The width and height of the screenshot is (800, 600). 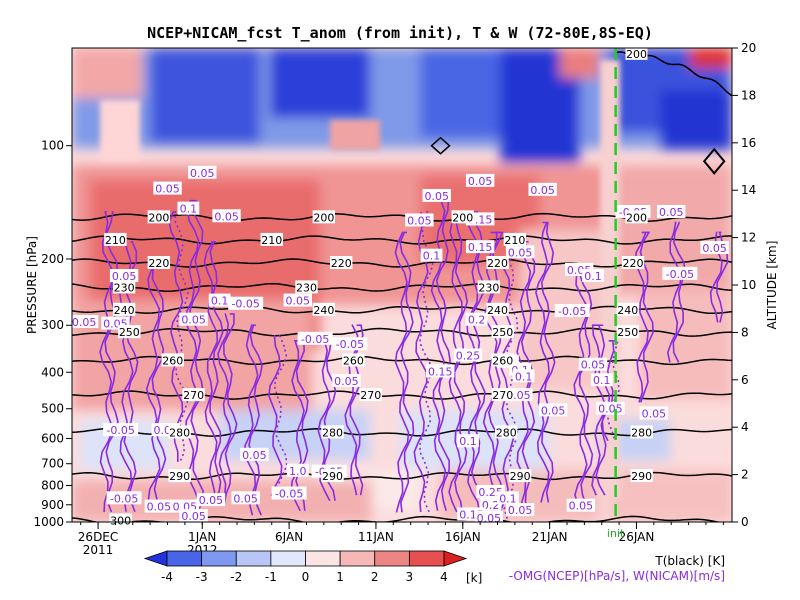 I want to click on altitude-tick-label: 14, so click(x=748, y=190).